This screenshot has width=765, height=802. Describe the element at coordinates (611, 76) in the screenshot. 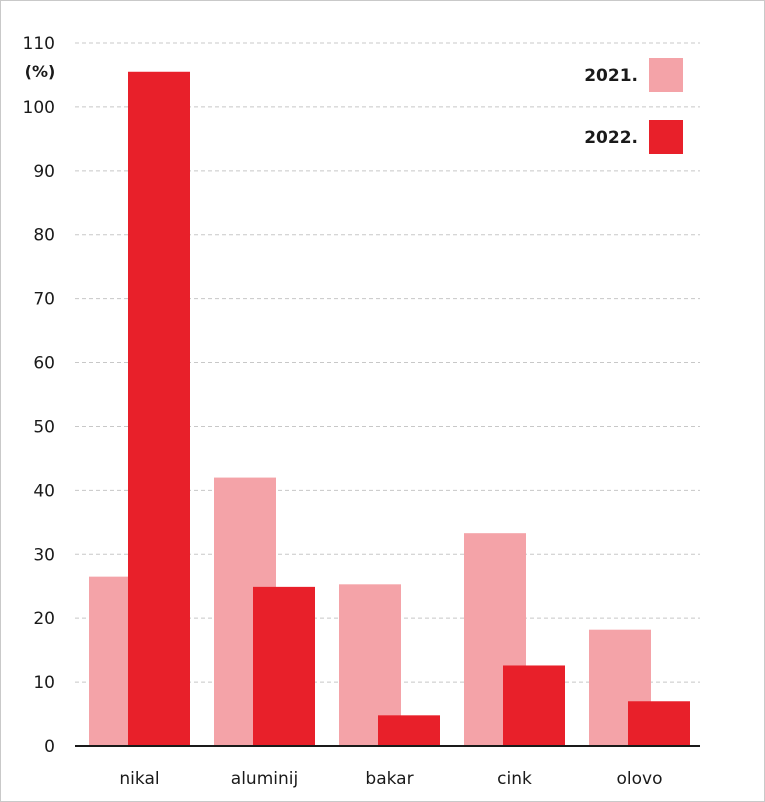

I see `legend-label: 2021.` at that location.